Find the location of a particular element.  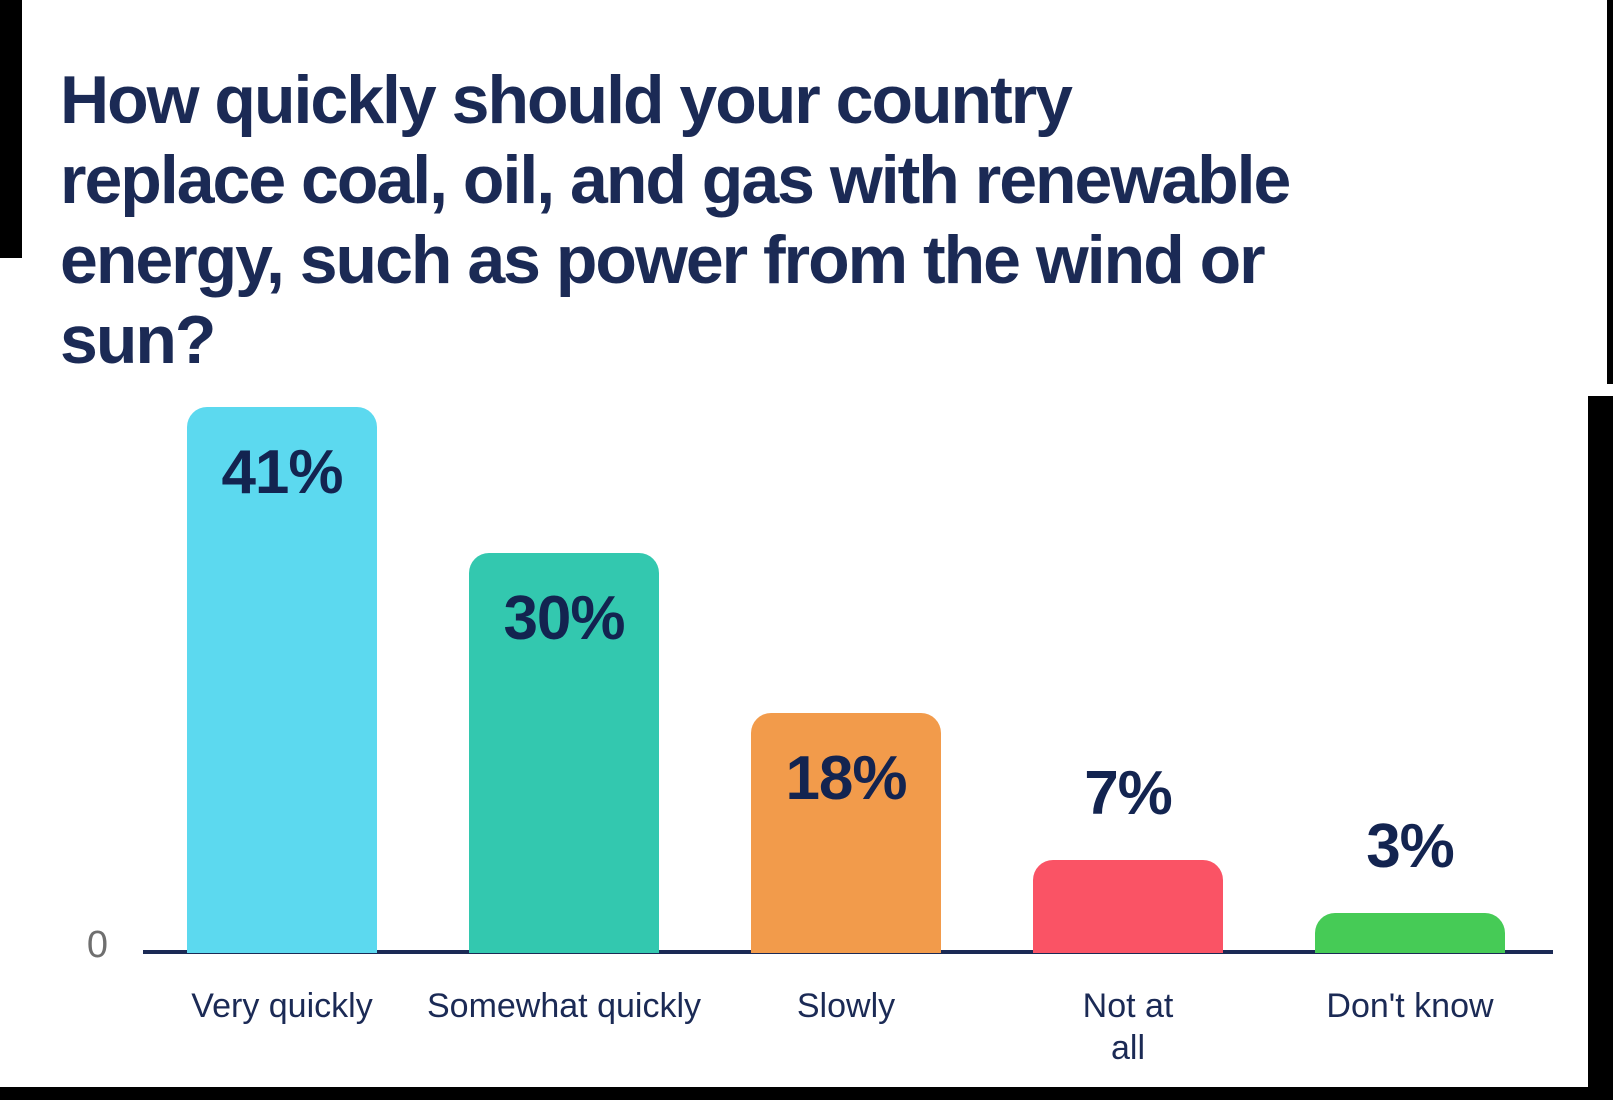

x-tick-label-don-t-know: Don't know is located at coordinates (1410, 1006).